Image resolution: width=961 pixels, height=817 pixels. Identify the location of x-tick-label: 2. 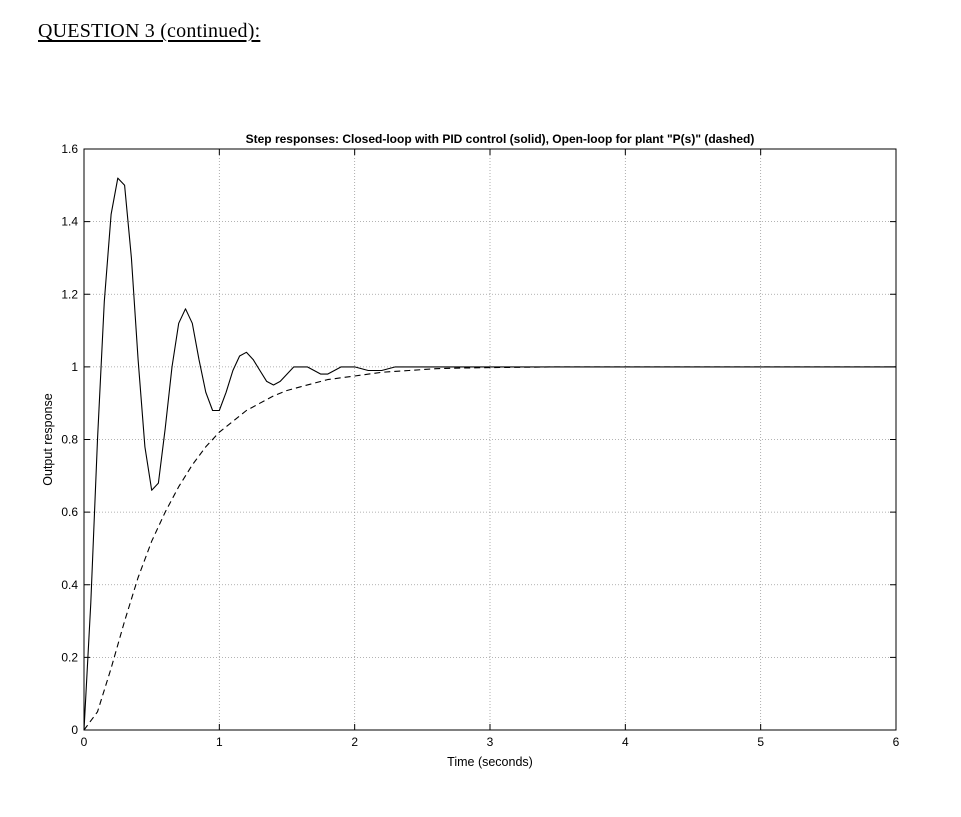
(354, 742).